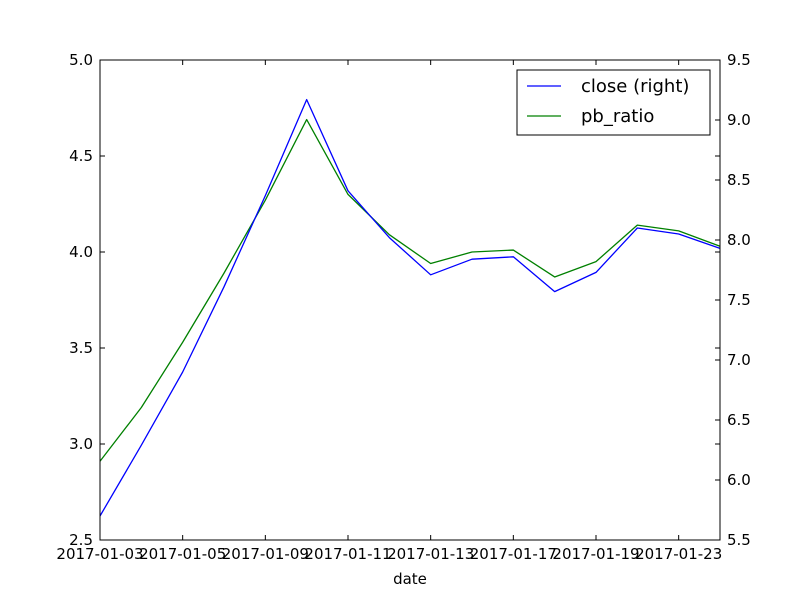 This screenshot has height=600, width=800. Describe the element at coordinates (739, 480) in the screenshot. I see `y-right-tick-label: 6.0` at that location.